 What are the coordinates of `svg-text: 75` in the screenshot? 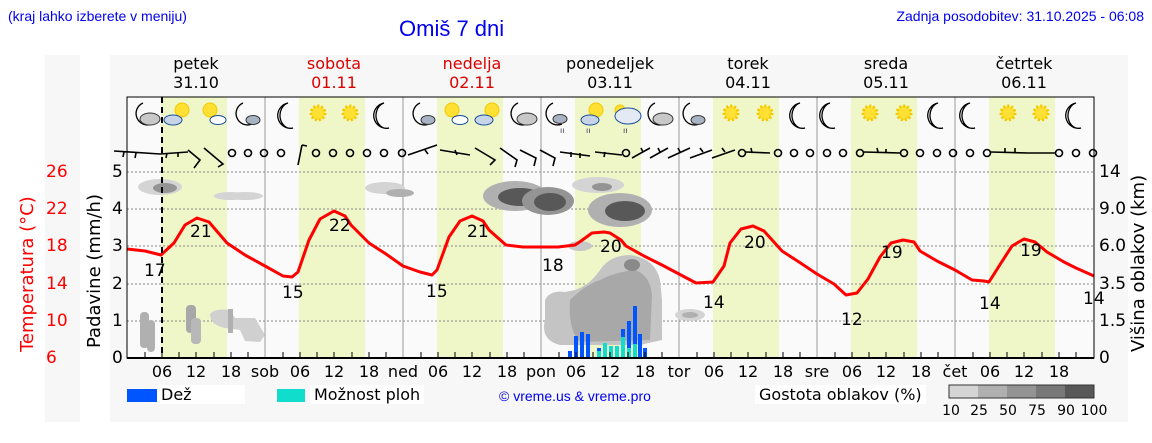 It's located at (1037, 411).